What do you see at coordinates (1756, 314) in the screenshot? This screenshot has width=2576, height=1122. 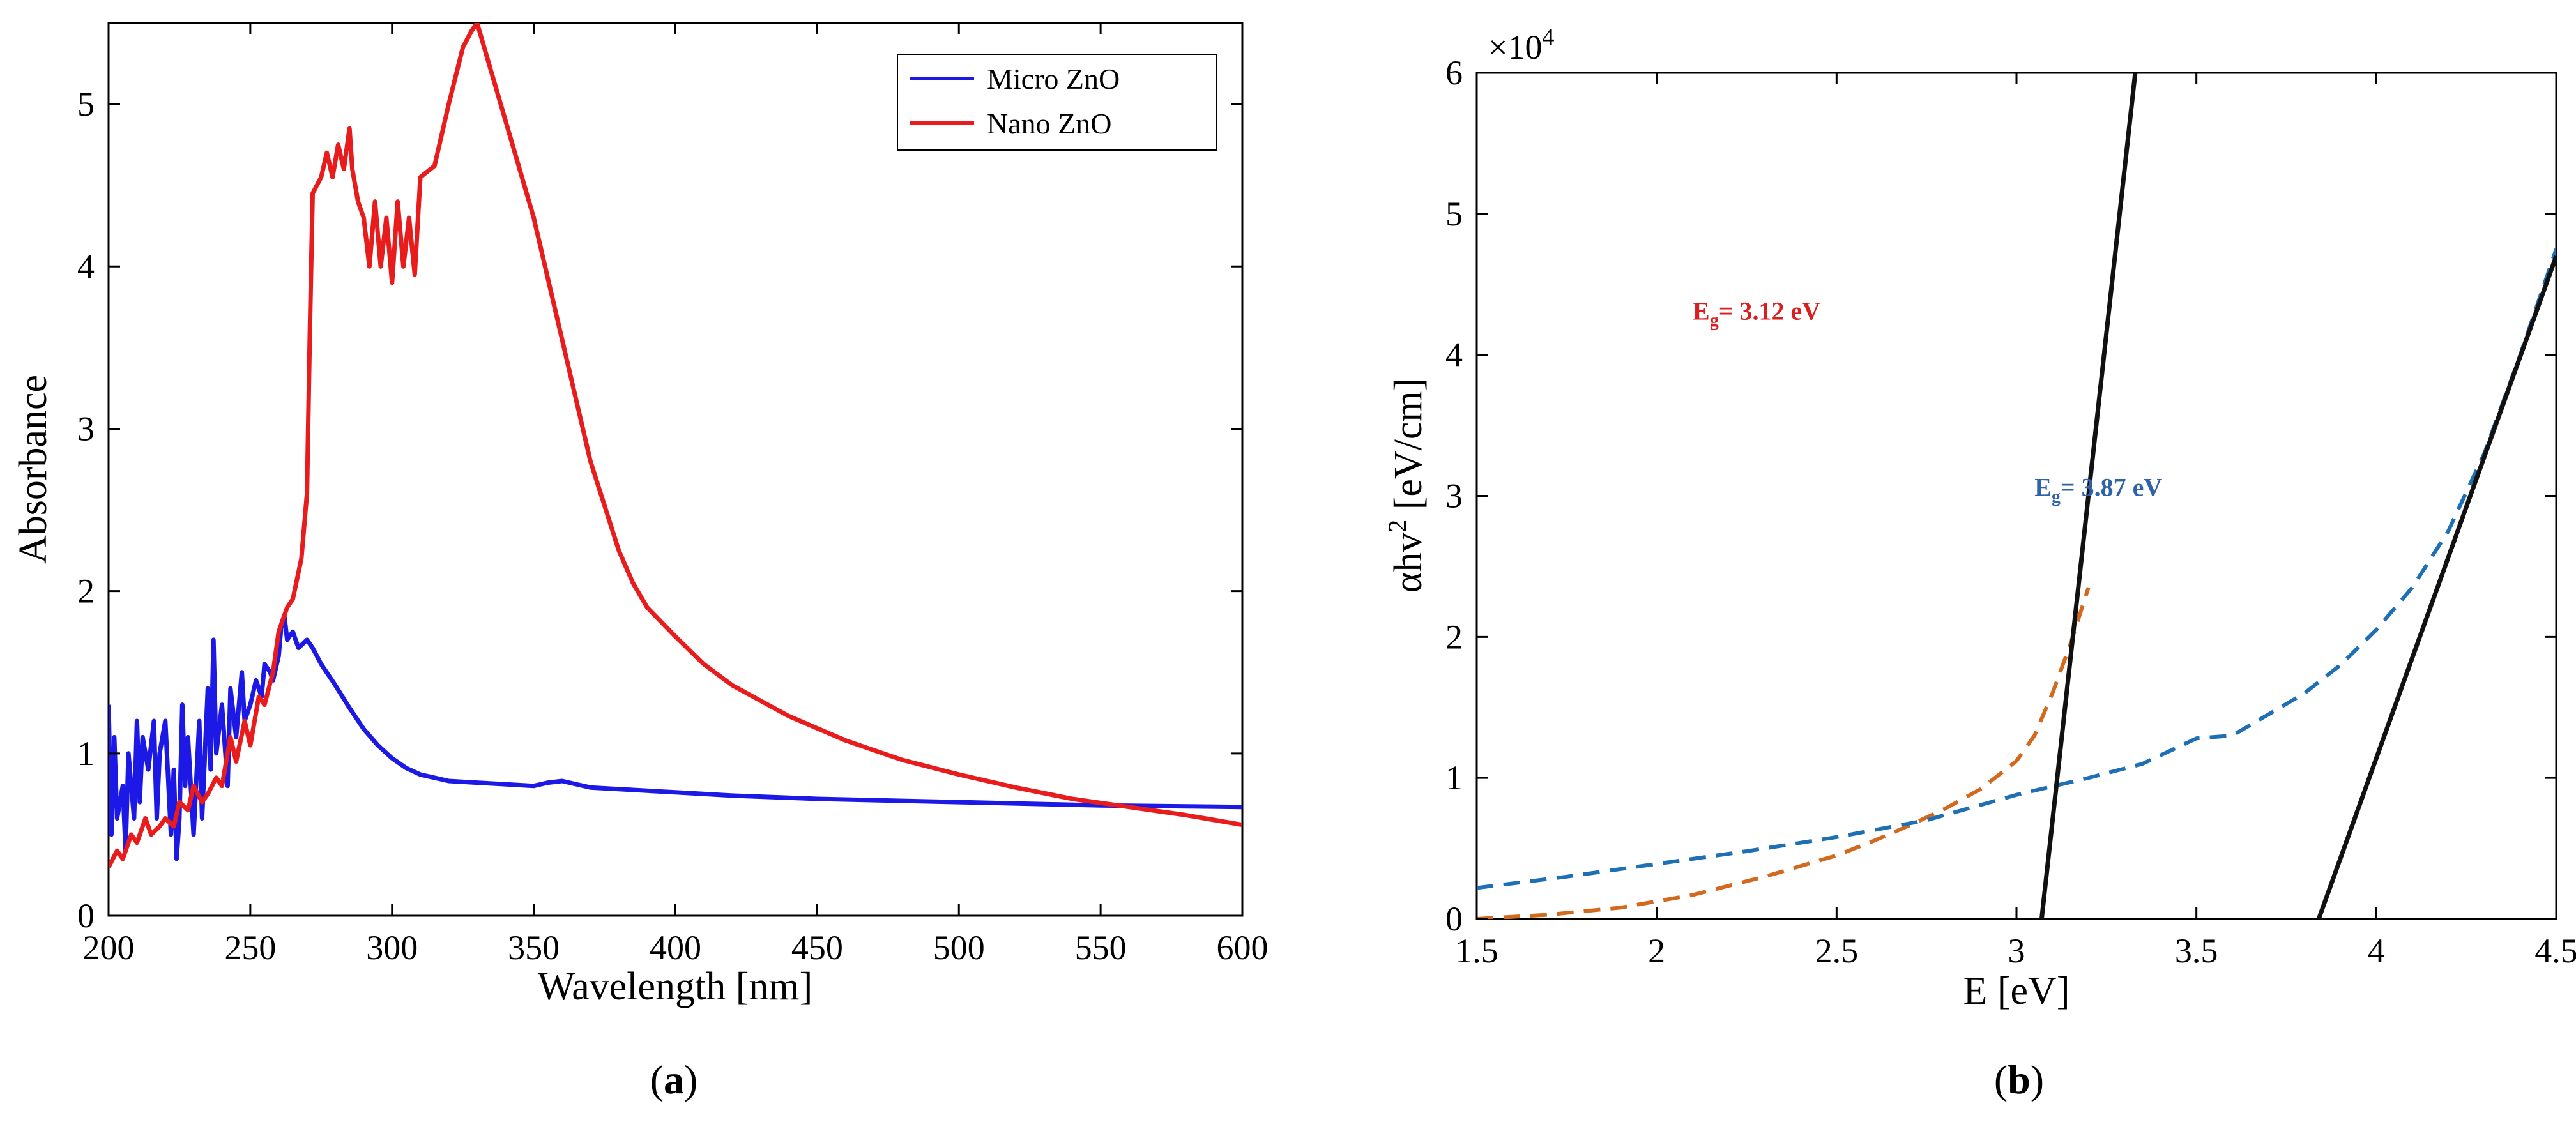 I see `annotation-eg-3-12: Eg= 3.12 eV` at bounding box center [1756, 314].